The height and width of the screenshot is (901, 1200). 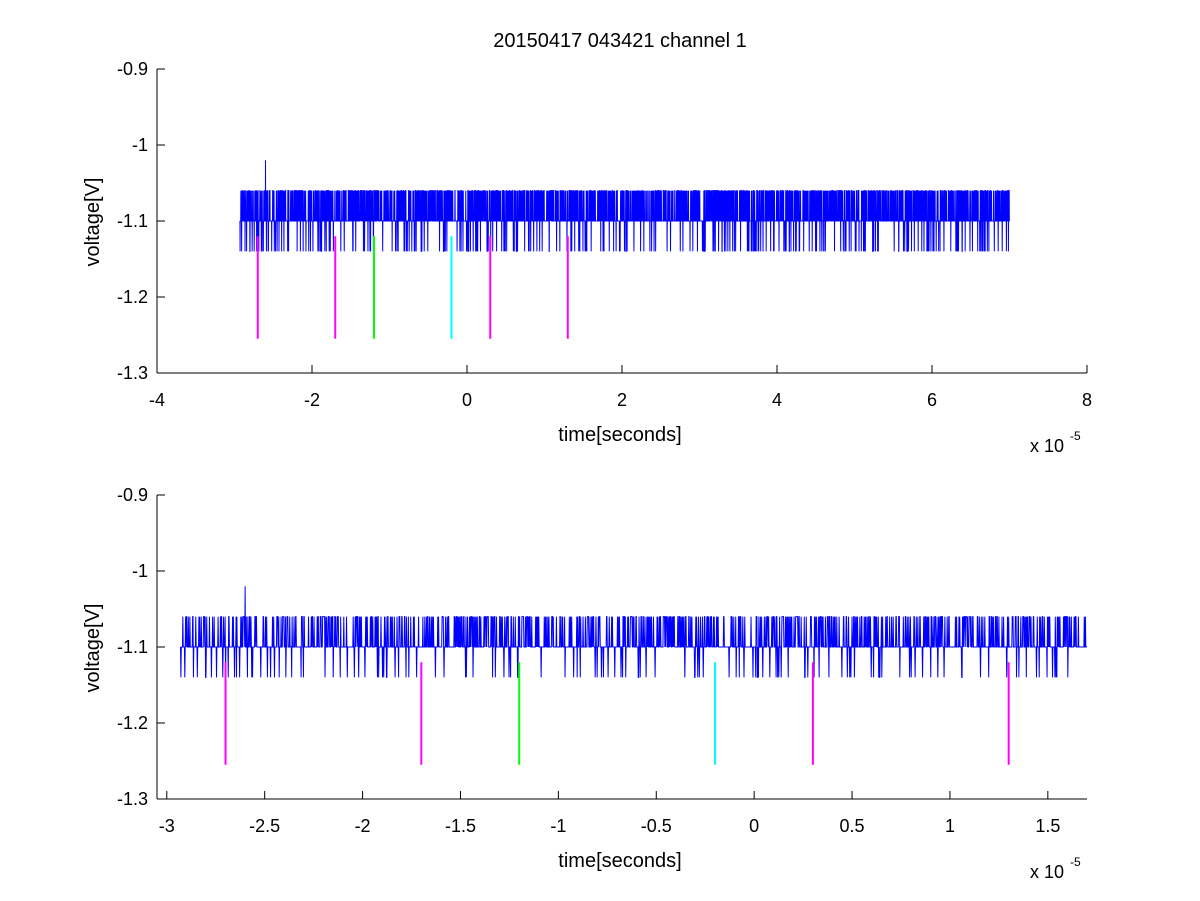 What do you see at coordinates (167, 826) in the screenshot?
I see `bottom-x-tick-label: -3` at bounding box center [167, 826].